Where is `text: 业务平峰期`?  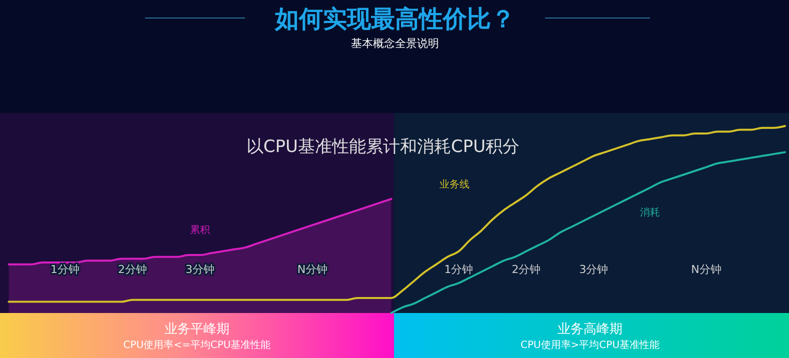
text: 业务平峰期 is located at coordinates (197, 329).